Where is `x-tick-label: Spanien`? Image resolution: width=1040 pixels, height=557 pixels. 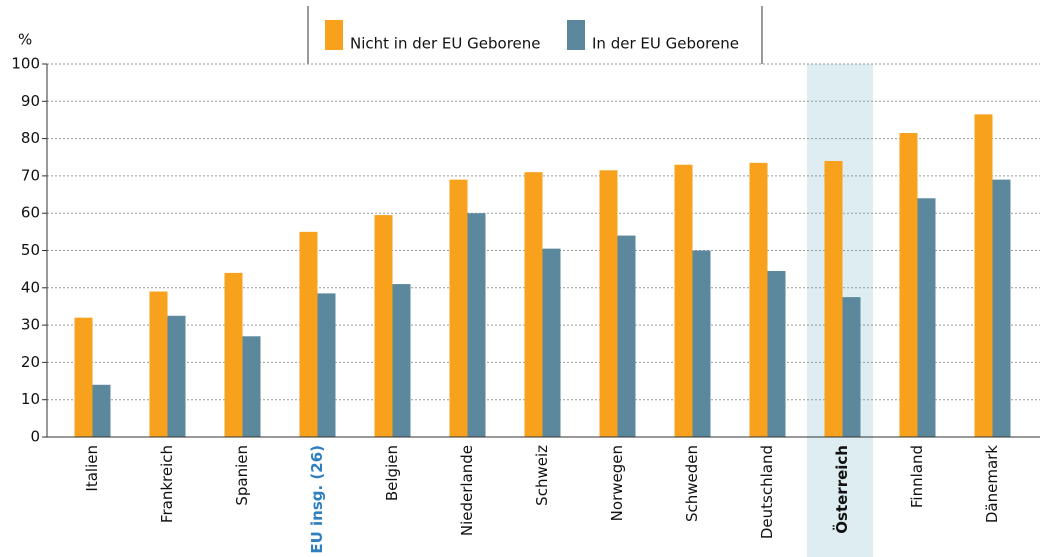 x-tick-label: Spanien is located at coordinates (242, 475).